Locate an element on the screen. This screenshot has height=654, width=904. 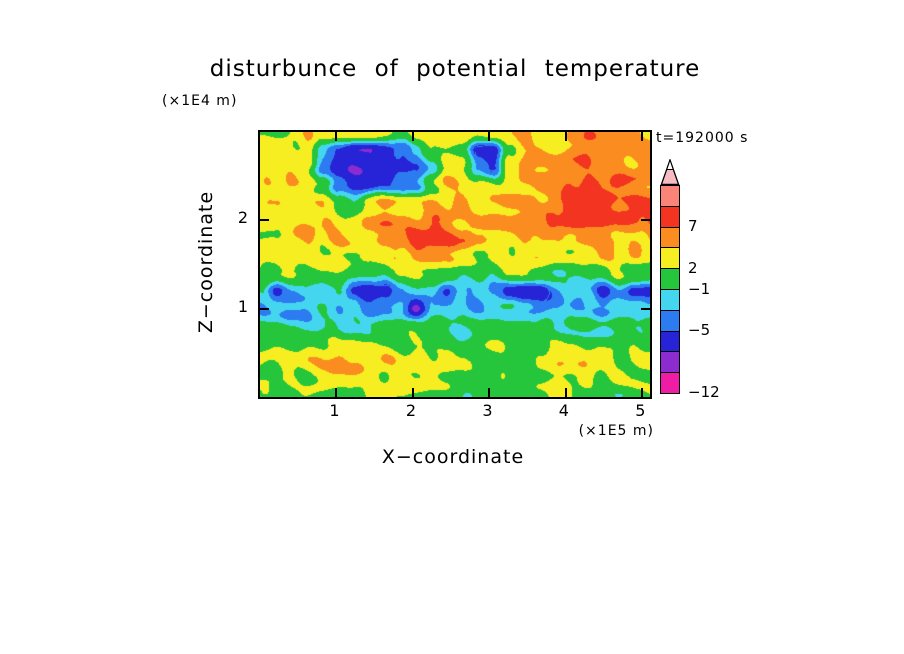
x-tick-label: 4 is located at coordinates (563, 410).